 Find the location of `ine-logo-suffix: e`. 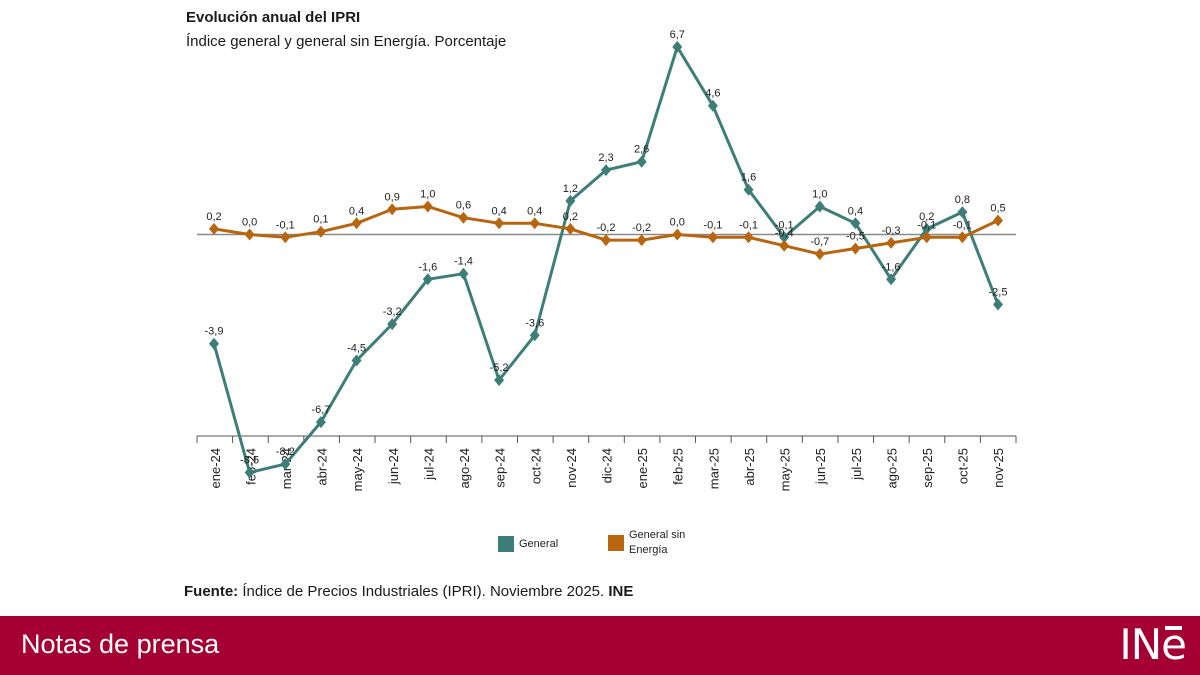

ine-logo-suffix: e is located at coordinates (1174, 644).